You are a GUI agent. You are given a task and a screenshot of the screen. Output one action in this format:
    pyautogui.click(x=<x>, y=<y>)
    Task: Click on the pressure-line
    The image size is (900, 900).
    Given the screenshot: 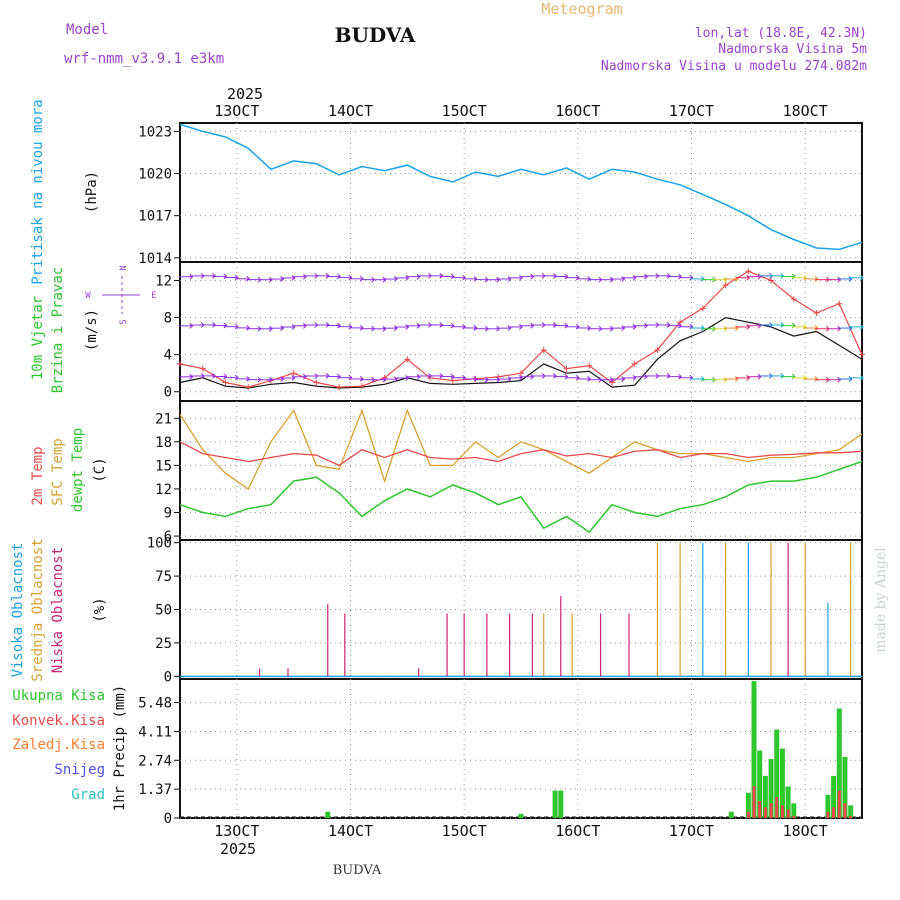 What is the action you would take?
    pyautogui.click(x=521, y=187)
    